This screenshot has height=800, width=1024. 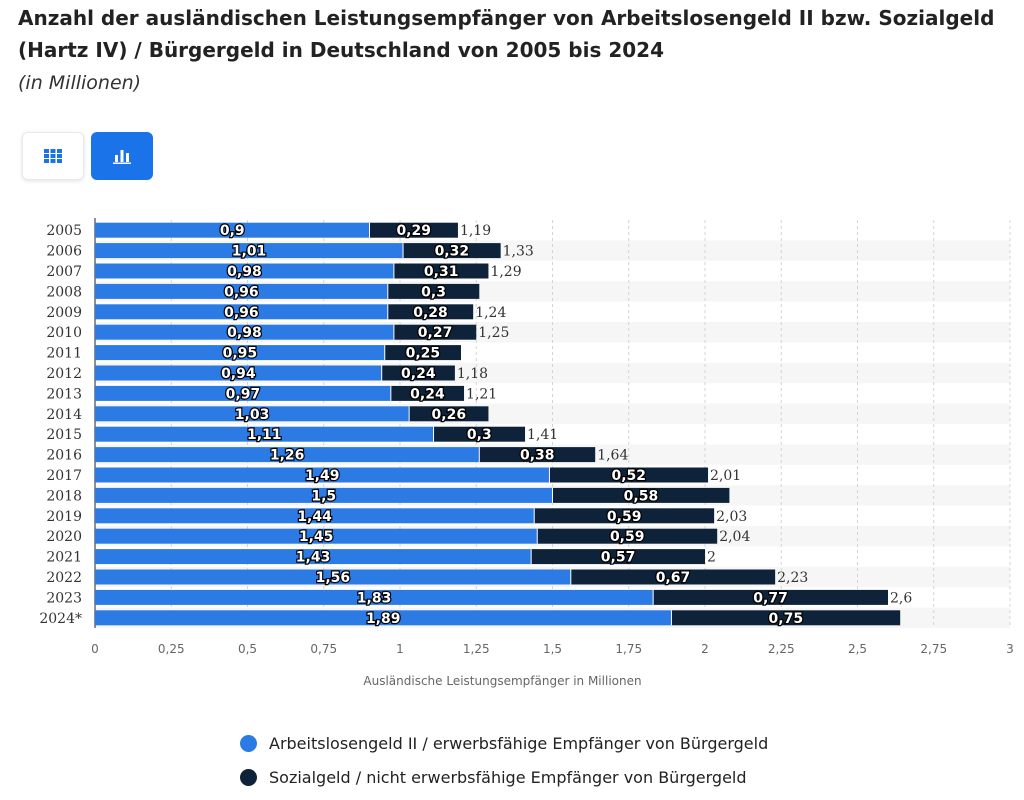 What do you see at coordinates (64, 578) in the screenshot?
I see `y-category-label: 2022` at bounding box center [64, 578].